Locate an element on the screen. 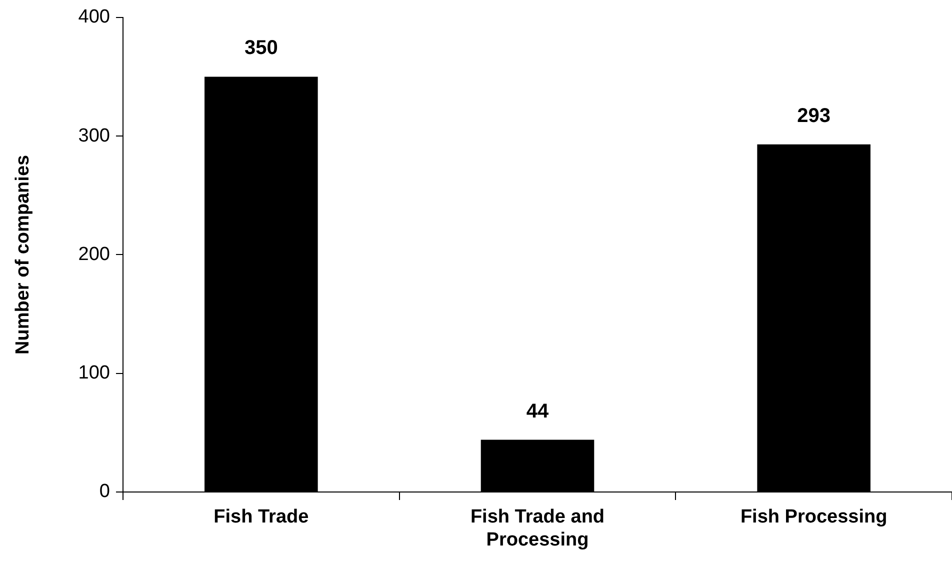  y-tick-label: 200 is located at coordinates (94, 254).